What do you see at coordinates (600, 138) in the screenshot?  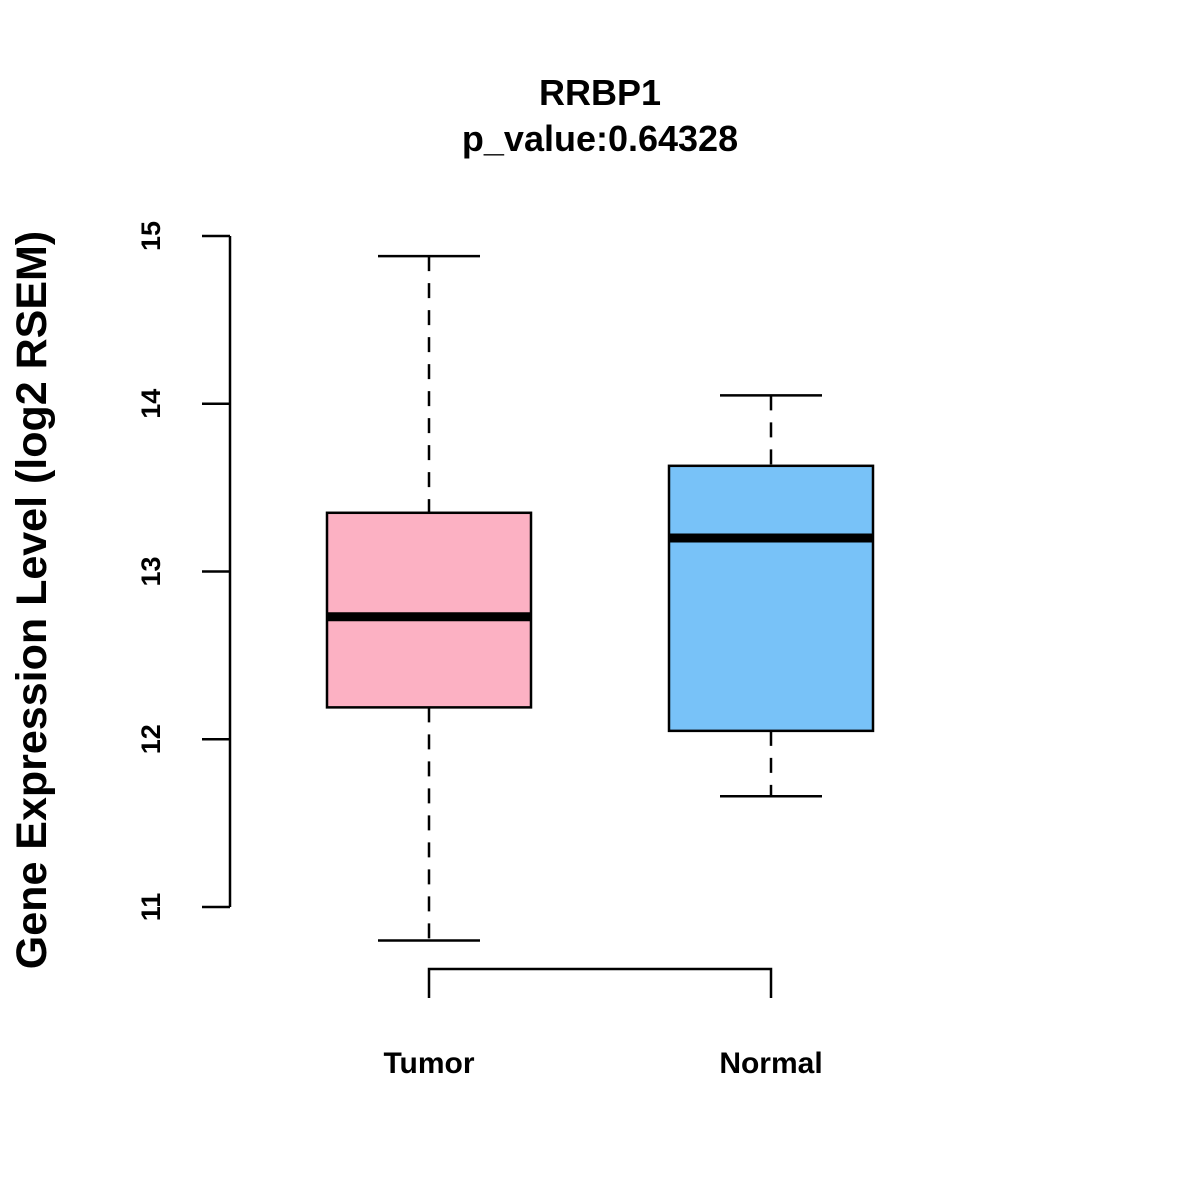 I see `chart-subtitle: p_value:0.64328` at bounding box center [600, 138].